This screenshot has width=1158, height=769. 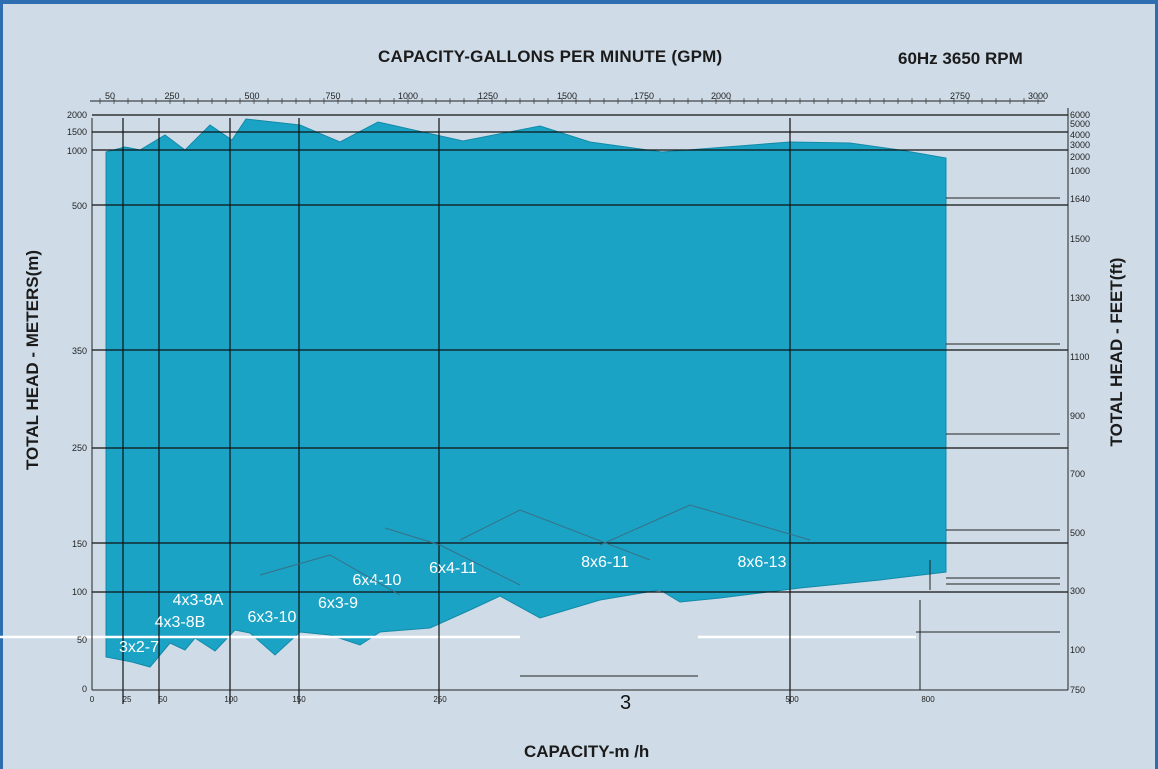 What do you see at coordinates (77, 132) in the screenshot?
I see `y-tick-label-left: 1500` at bounding box center [77, 132].